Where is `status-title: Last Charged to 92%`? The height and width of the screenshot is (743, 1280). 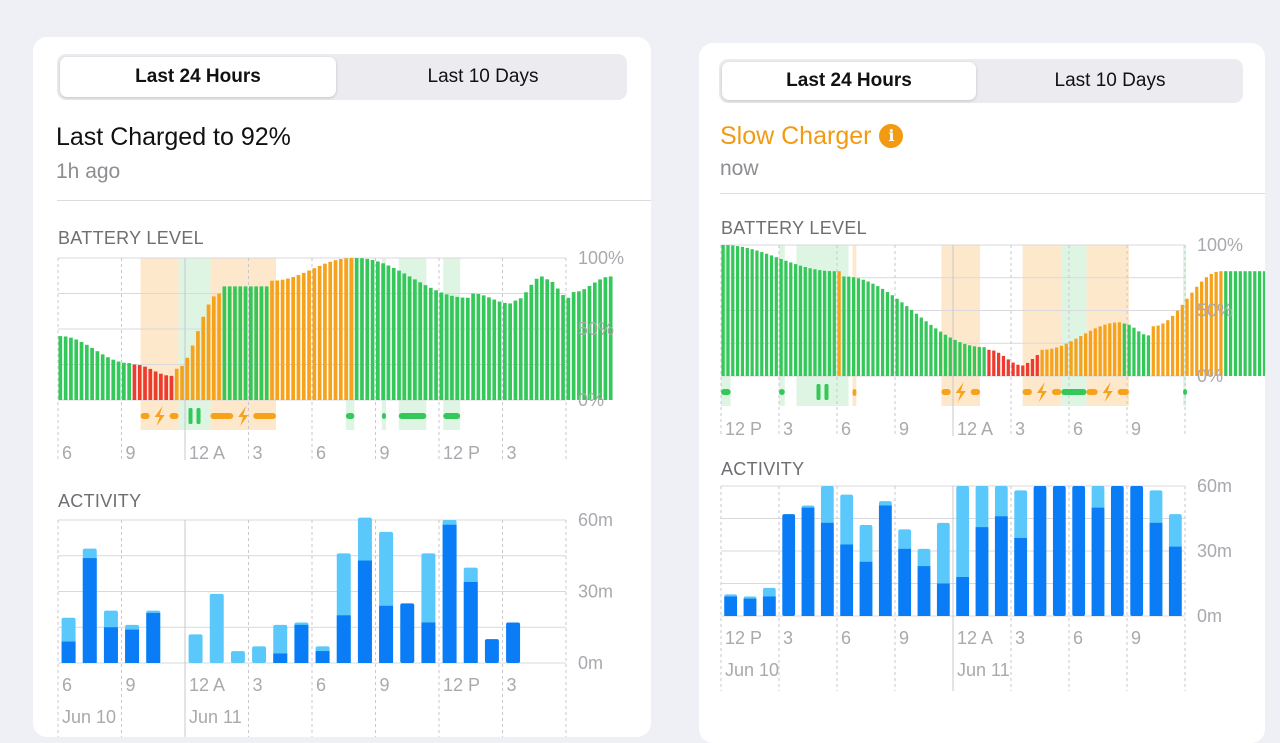
status-title: Last Charged to 92% is located at coordinates (173, 137).